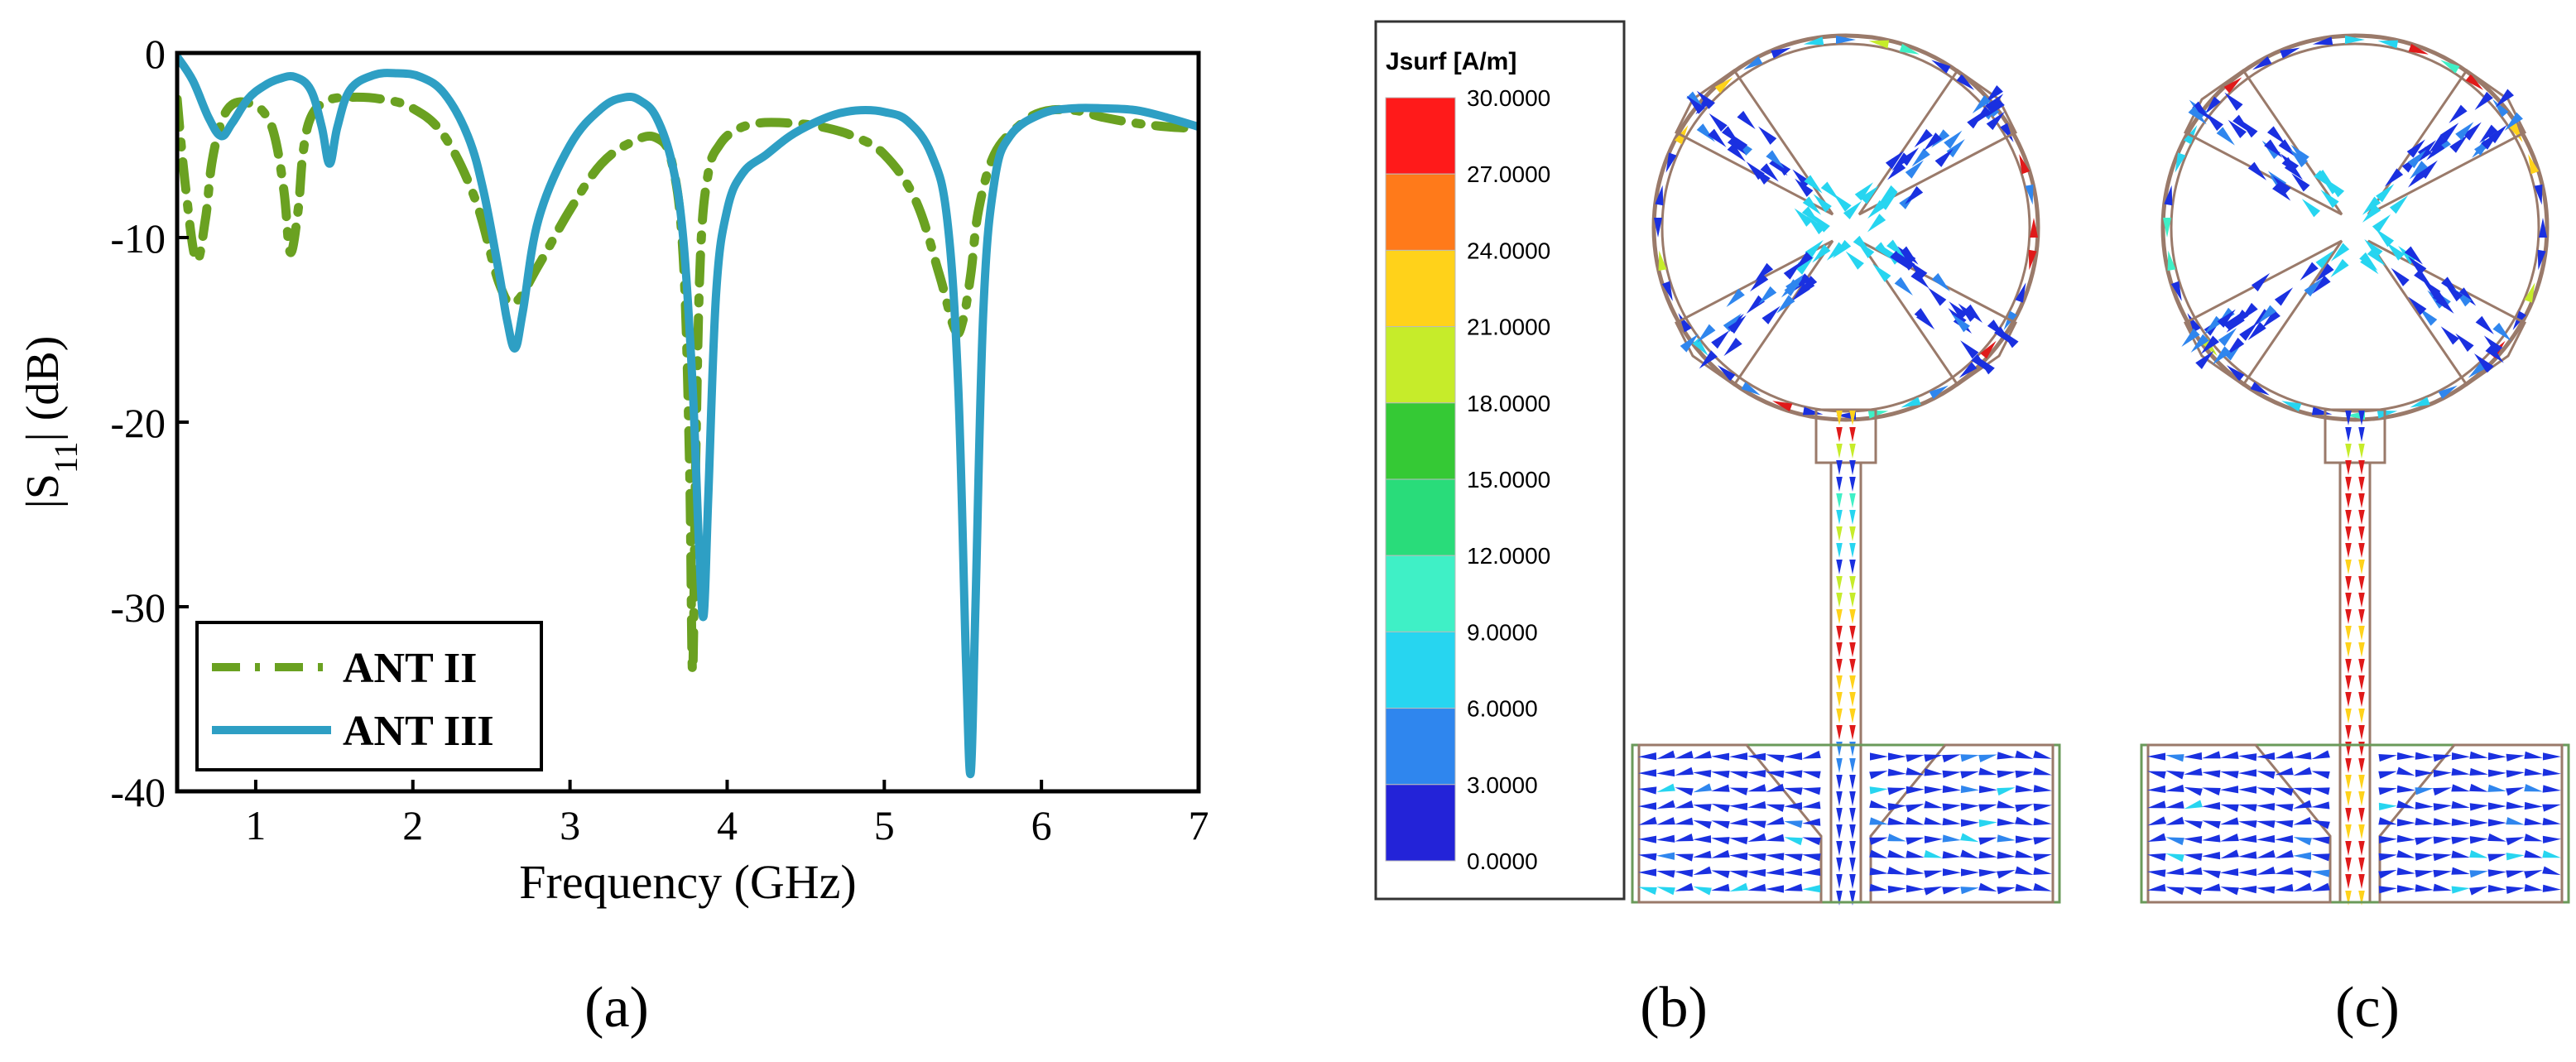 This screenshot has height=1062, width=2576. Describe the element at coordinates (1420, 212) in the screenshot. I see `colorbar-cell` at that location.